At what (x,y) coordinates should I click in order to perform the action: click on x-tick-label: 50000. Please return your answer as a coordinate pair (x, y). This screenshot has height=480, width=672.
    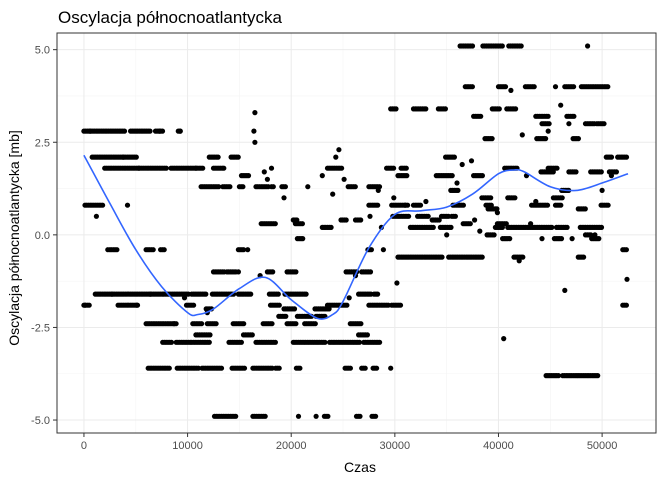
    Looking at the image, I should click on (602, 446).